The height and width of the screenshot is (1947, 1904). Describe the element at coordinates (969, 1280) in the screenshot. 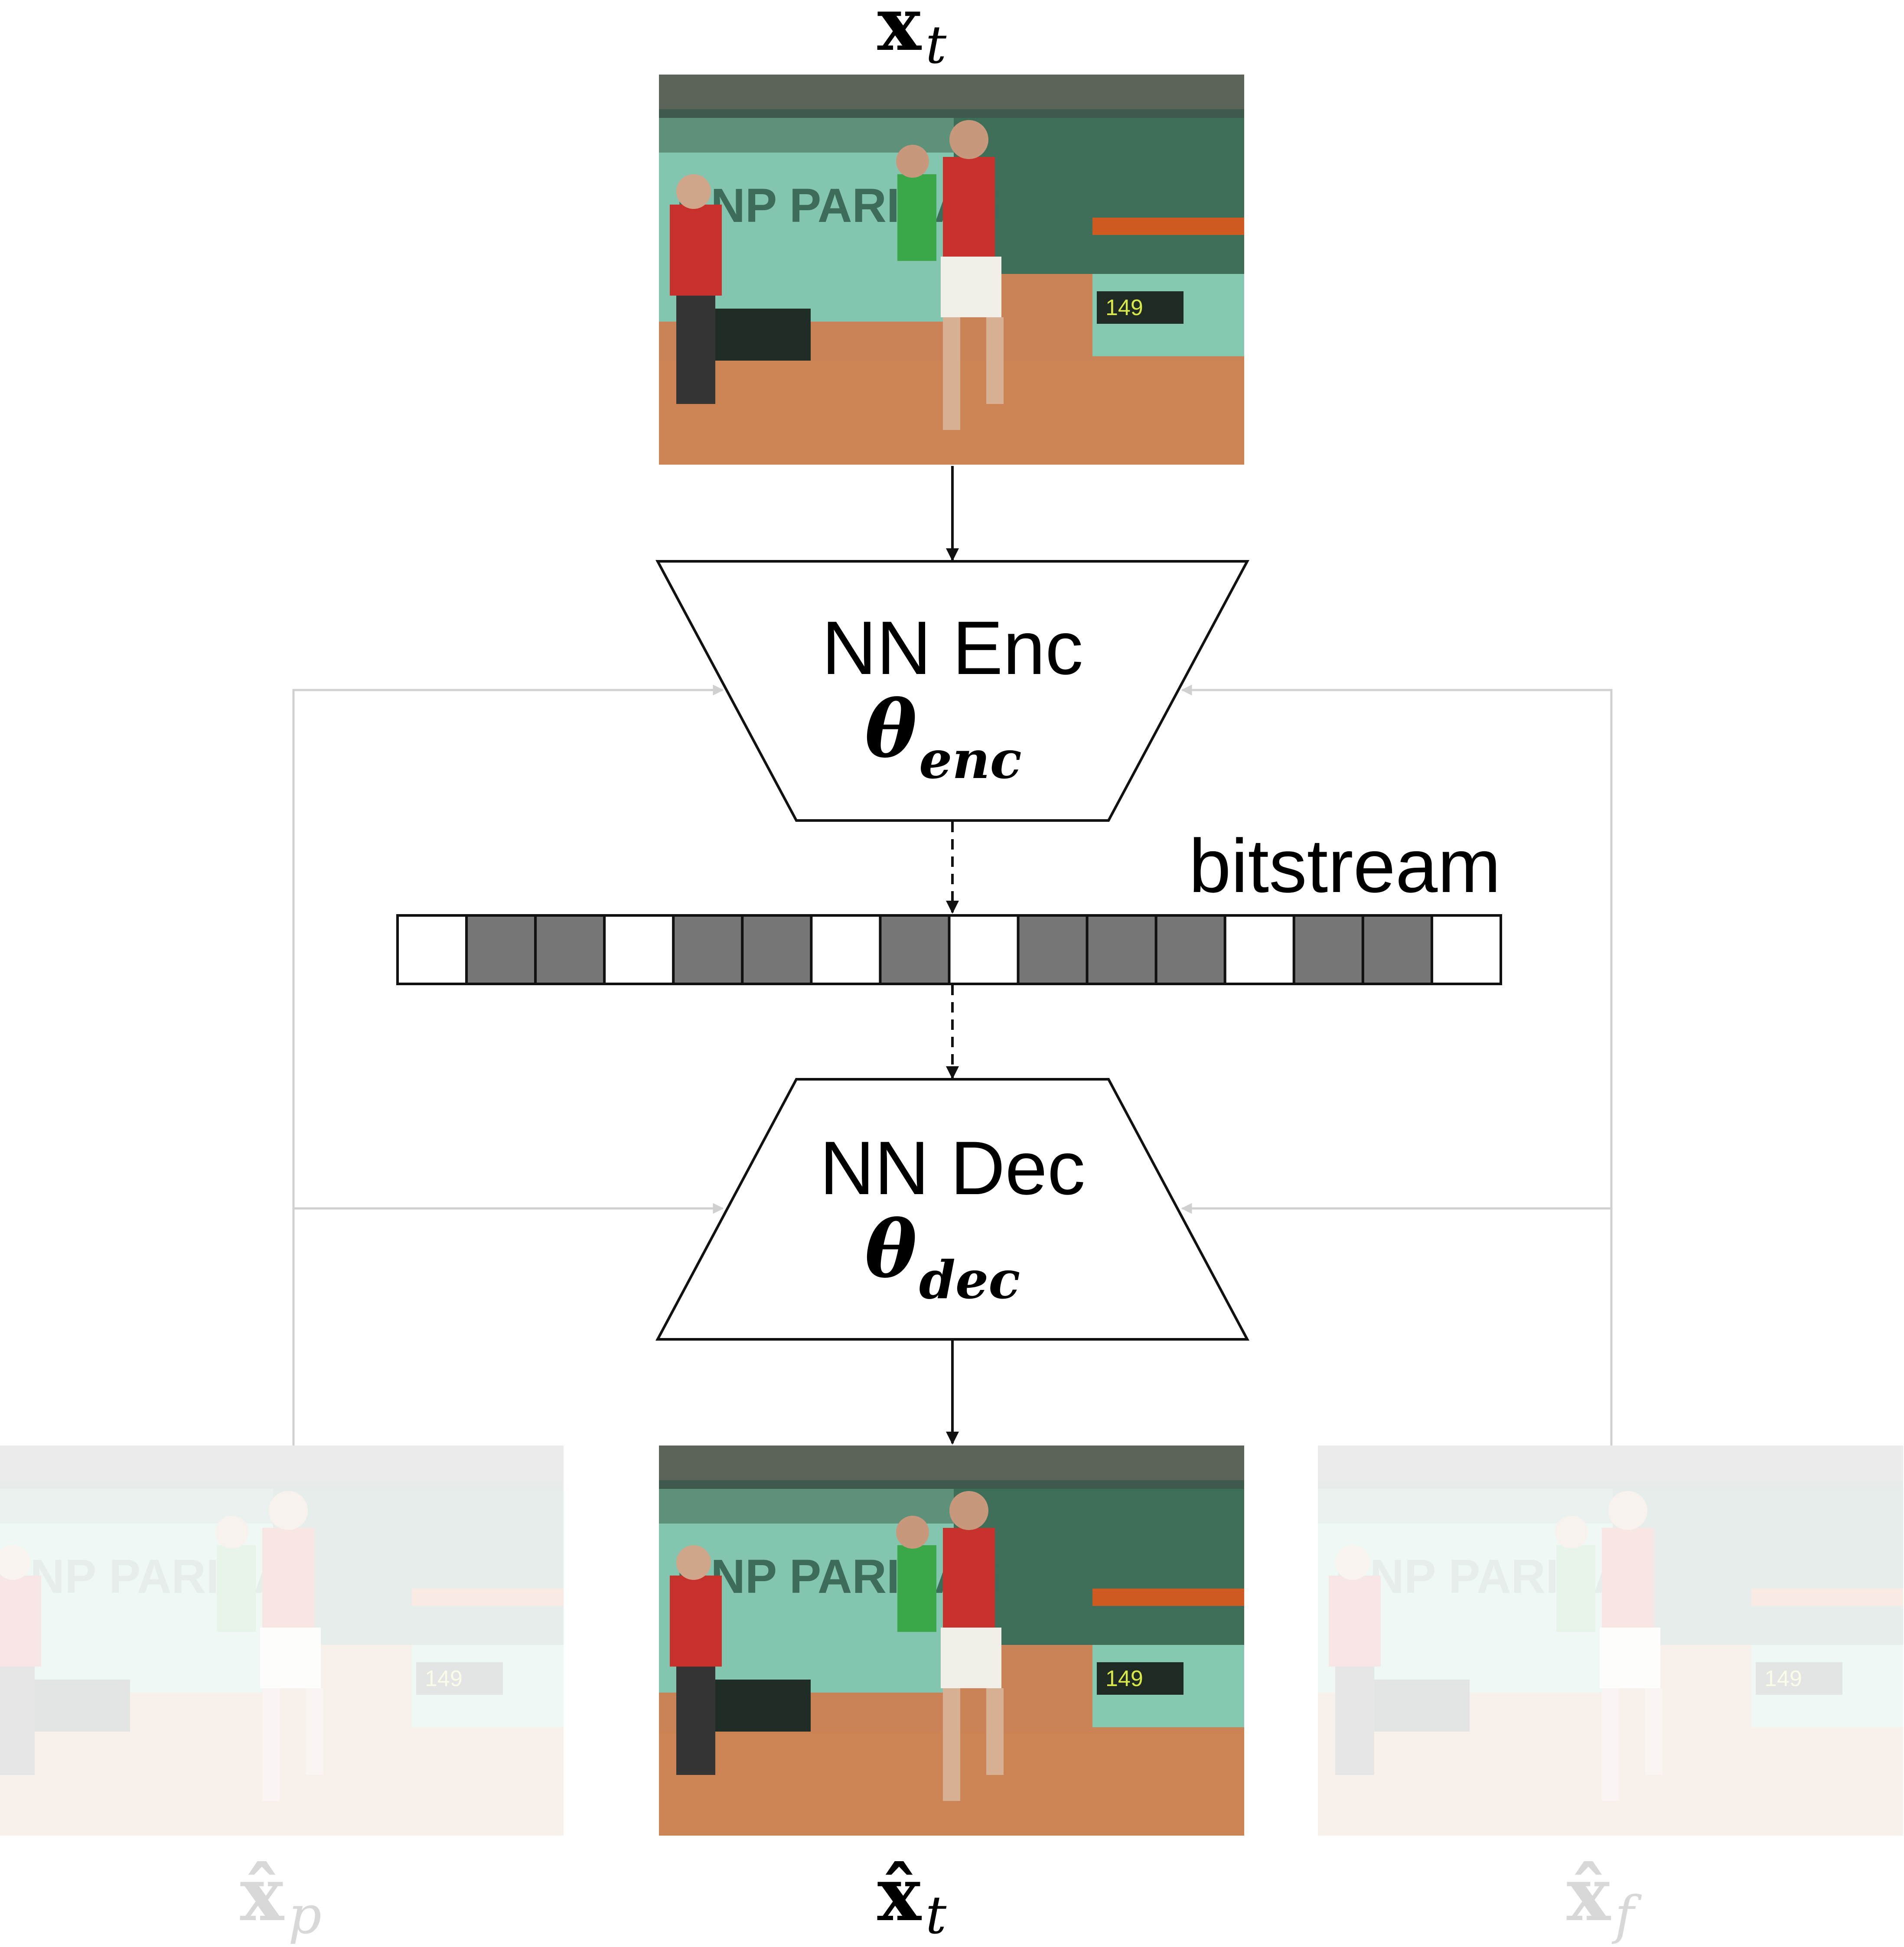

I see `decoder-param-subscript: dec` at that location.